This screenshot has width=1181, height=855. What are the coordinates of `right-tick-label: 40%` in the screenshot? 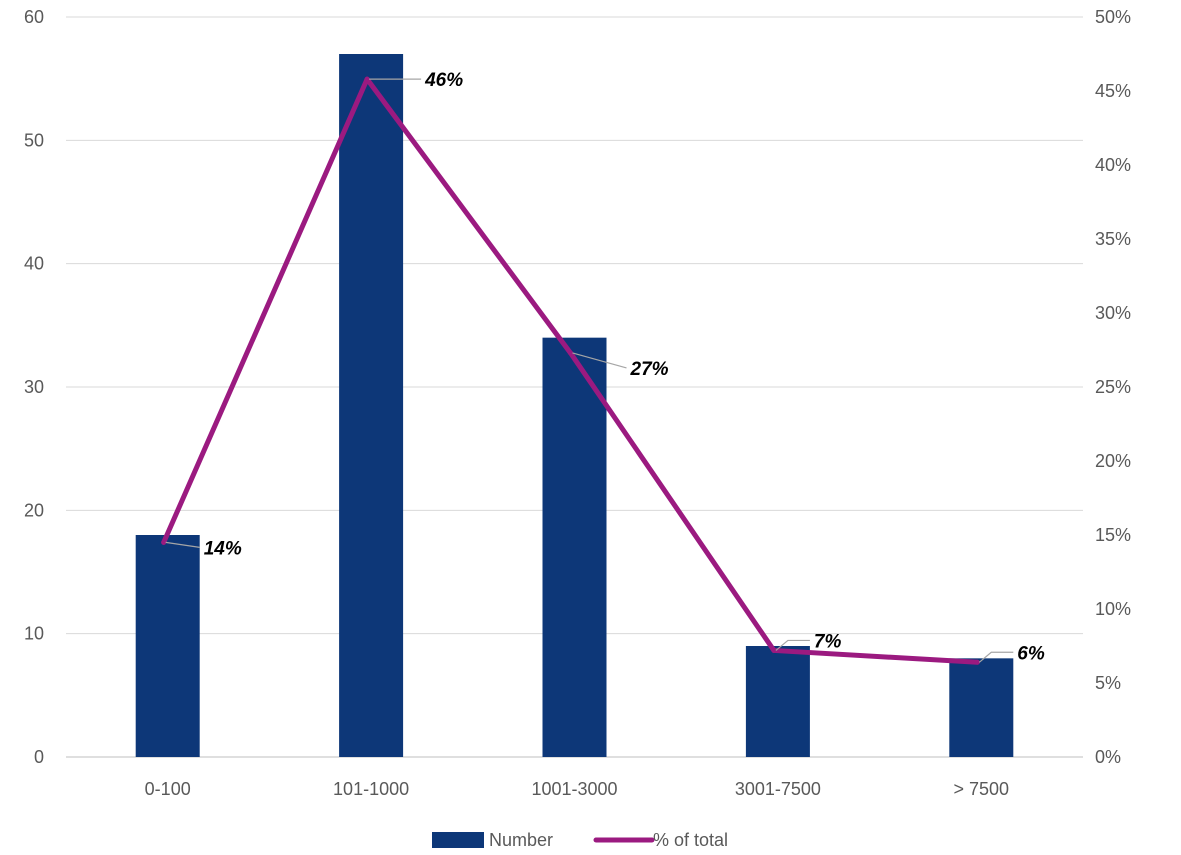 It's located at (1113, 165).